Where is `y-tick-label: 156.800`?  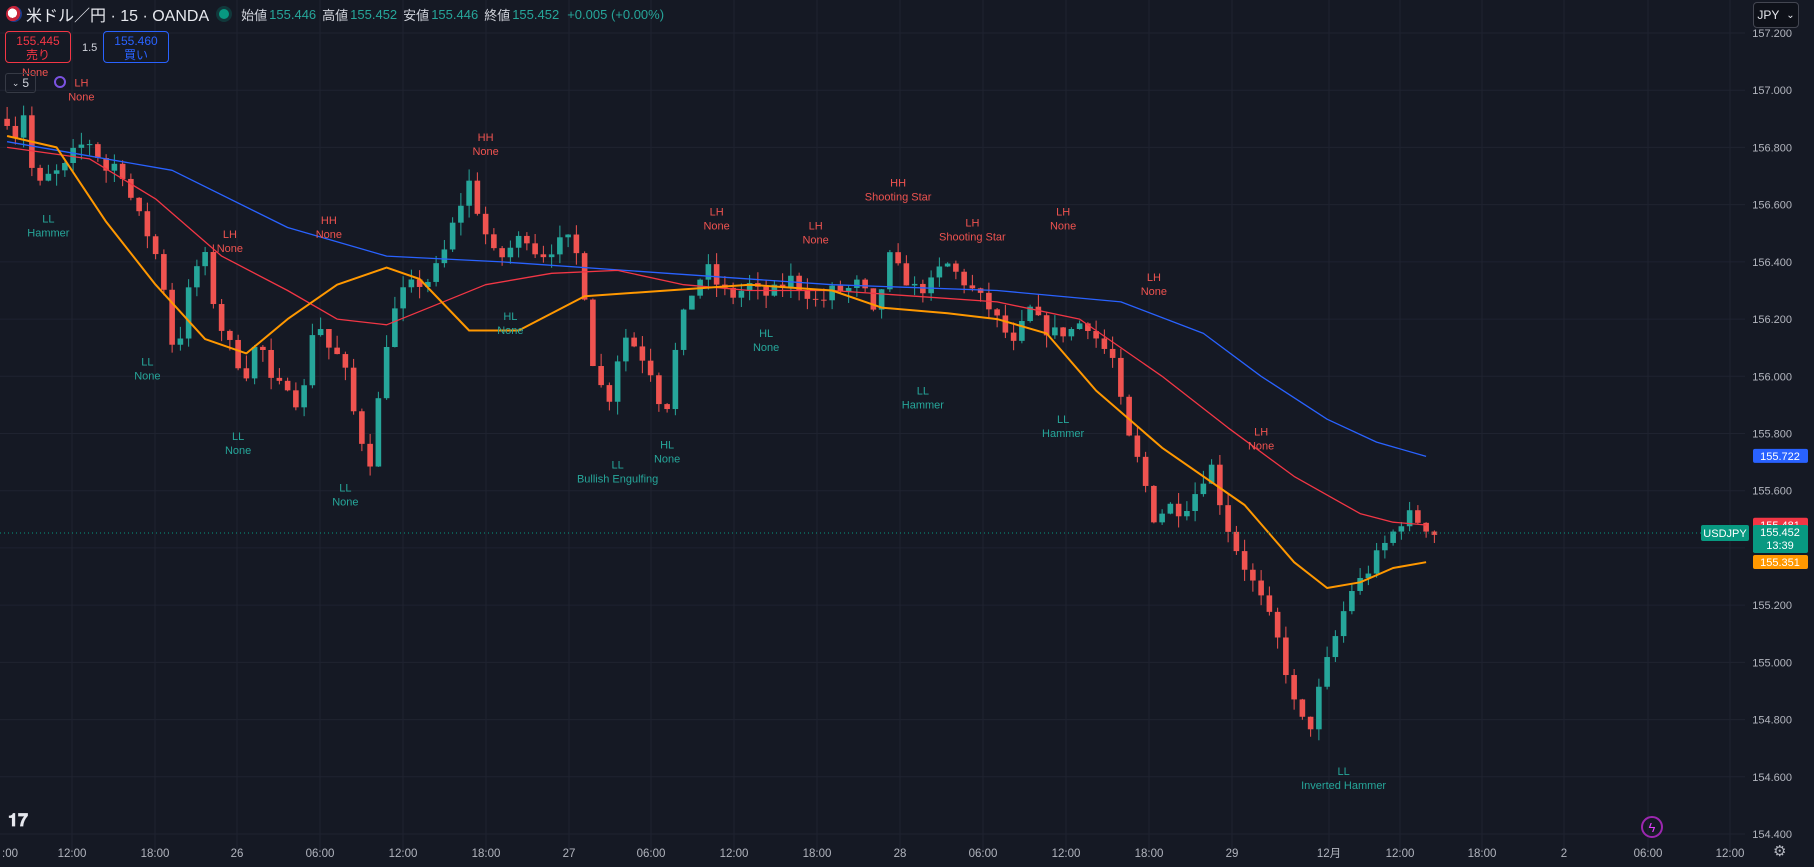 y-tick-label: 156.800 is located at coordinates (1772, 148).